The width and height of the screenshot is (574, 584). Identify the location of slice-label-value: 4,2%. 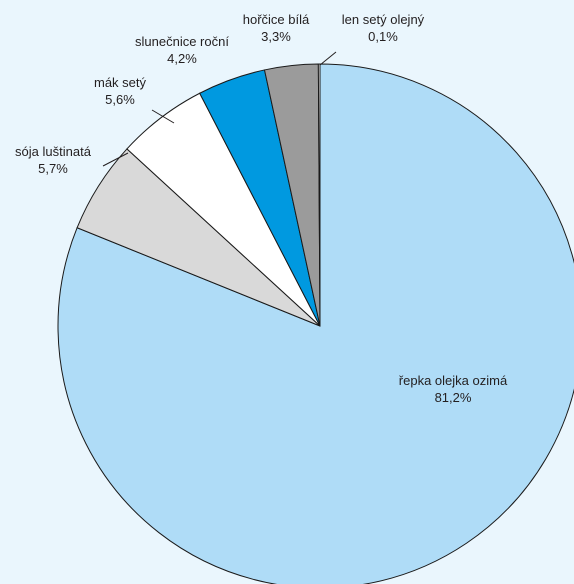
(182, 58).